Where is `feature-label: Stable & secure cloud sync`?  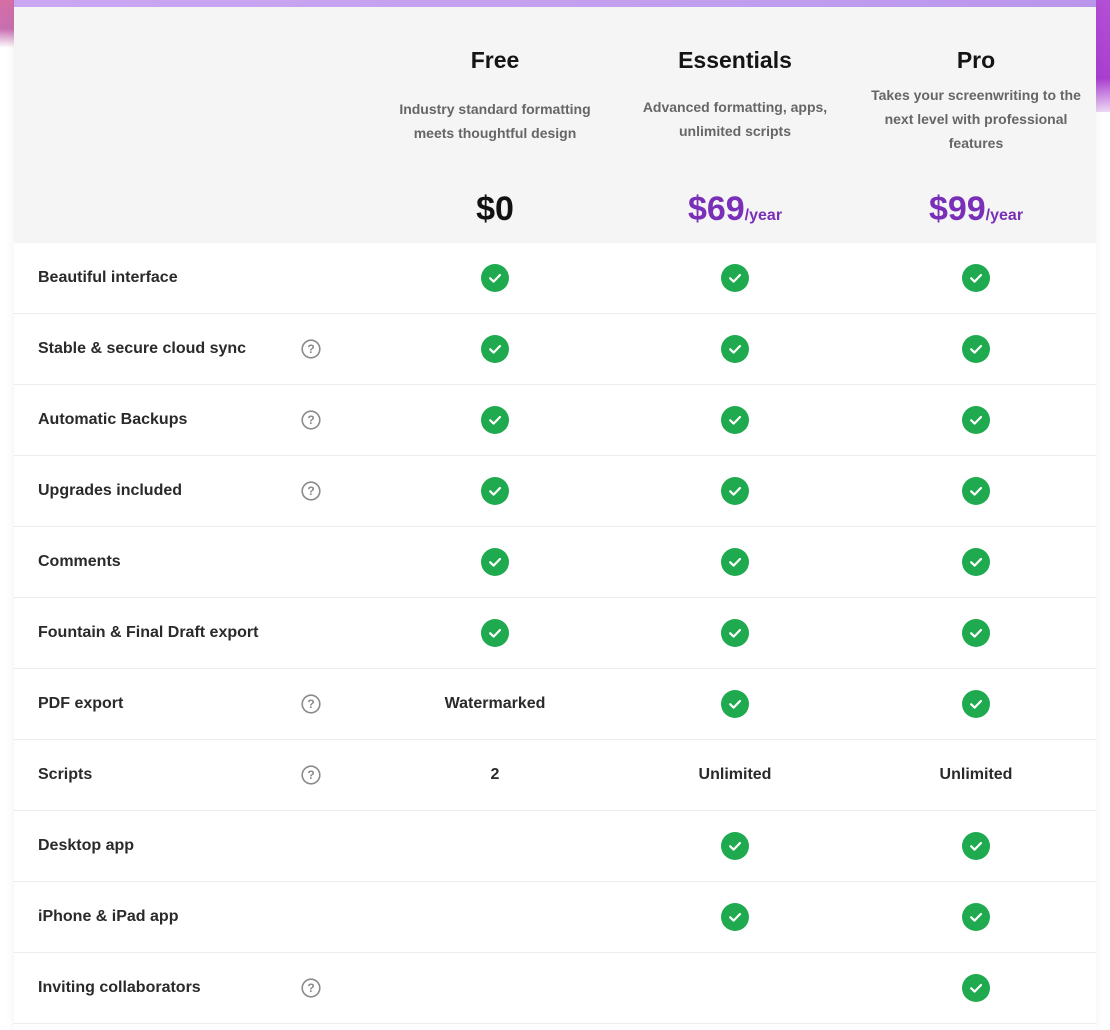 feature-label: Stable & secure cloud sync is located at coordinates (142, 348).